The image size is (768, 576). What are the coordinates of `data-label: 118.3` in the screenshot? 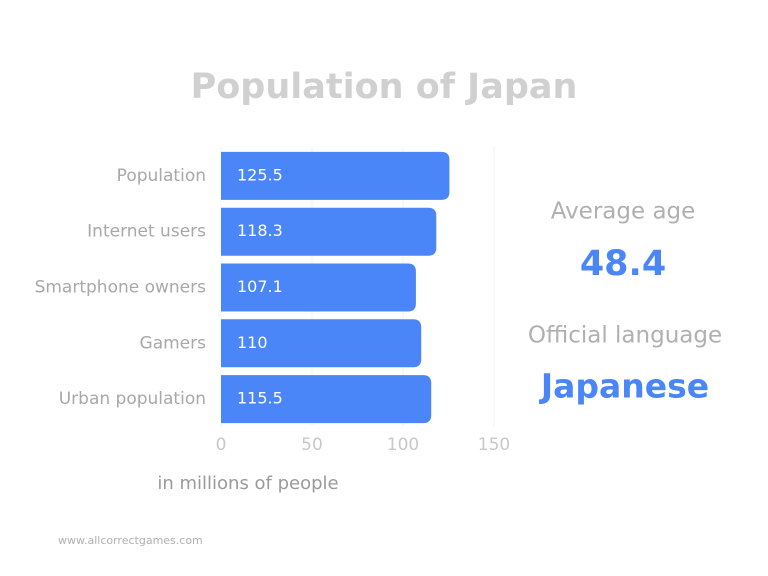 It's located at (260, 230).